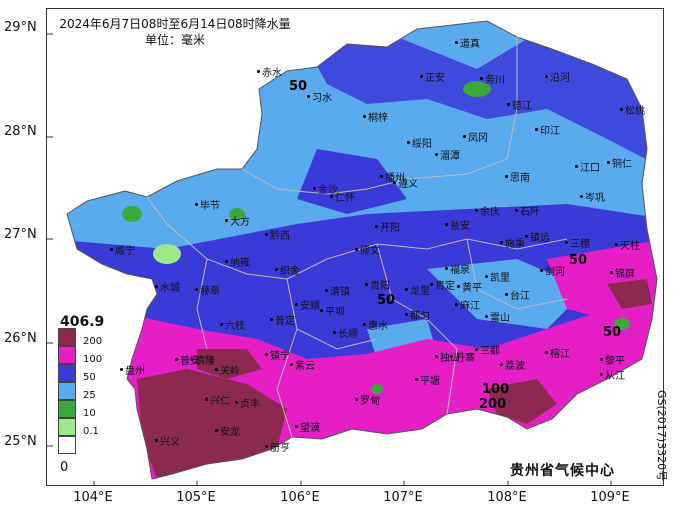 The height and width of the screenshot is (516, 693). I want to click on legend-swatch-label: 0.1, so click(91, 431).